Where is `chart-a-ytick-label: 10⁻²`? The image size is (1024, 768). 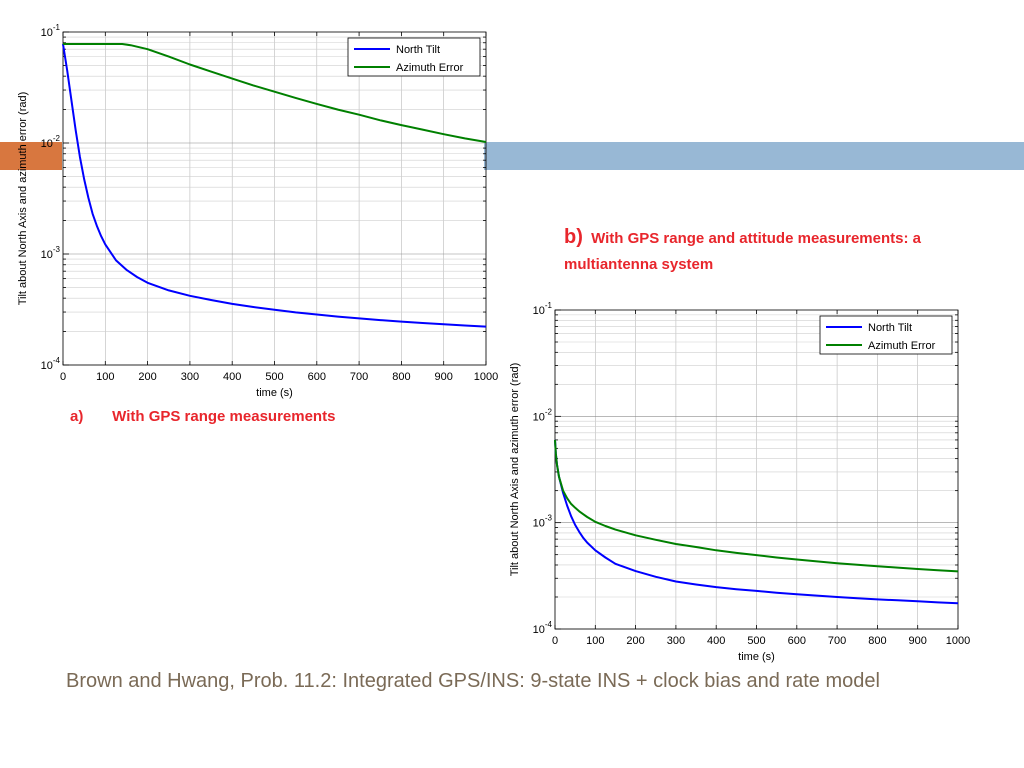
chart-a-ytick-label: 10⁻² is located at coordinates (51, 142).